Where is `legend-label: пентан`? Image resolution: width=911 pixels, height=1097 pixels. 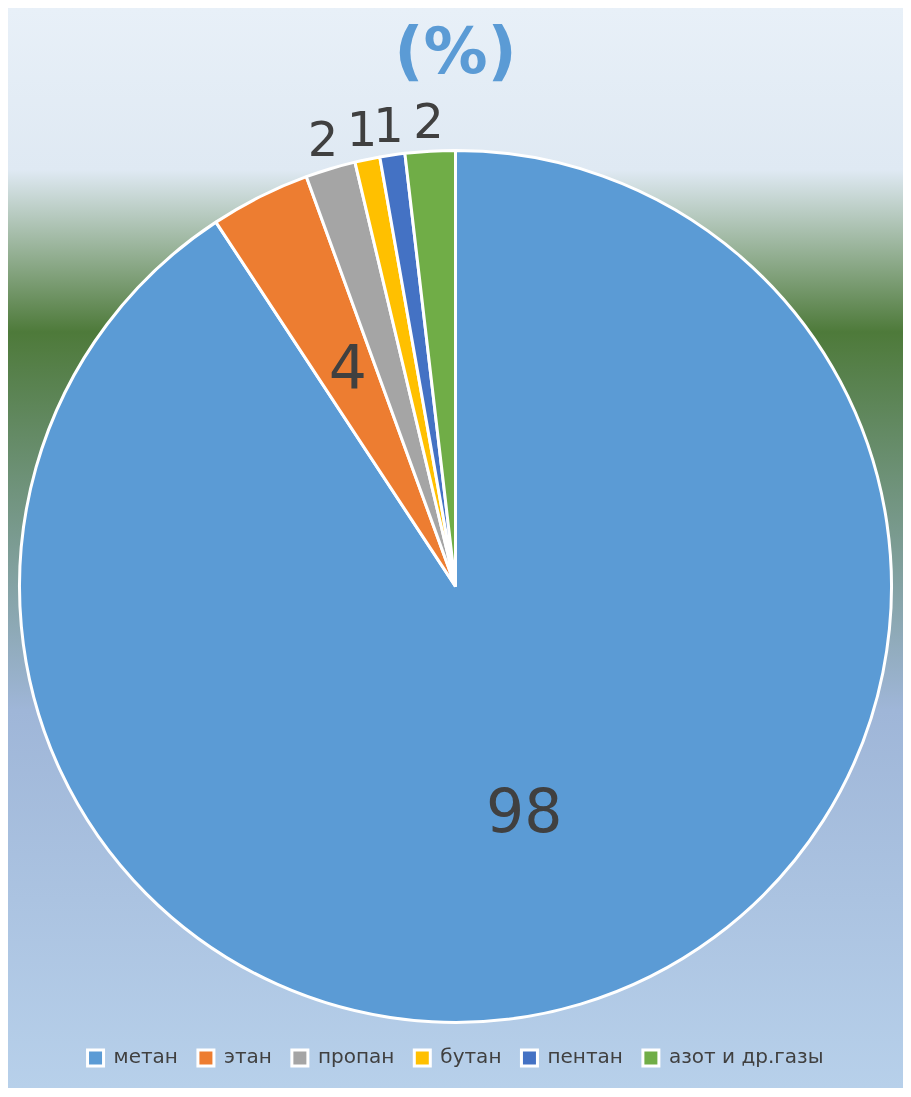
legend-label: пентан is located at coordinates (585, 1056).